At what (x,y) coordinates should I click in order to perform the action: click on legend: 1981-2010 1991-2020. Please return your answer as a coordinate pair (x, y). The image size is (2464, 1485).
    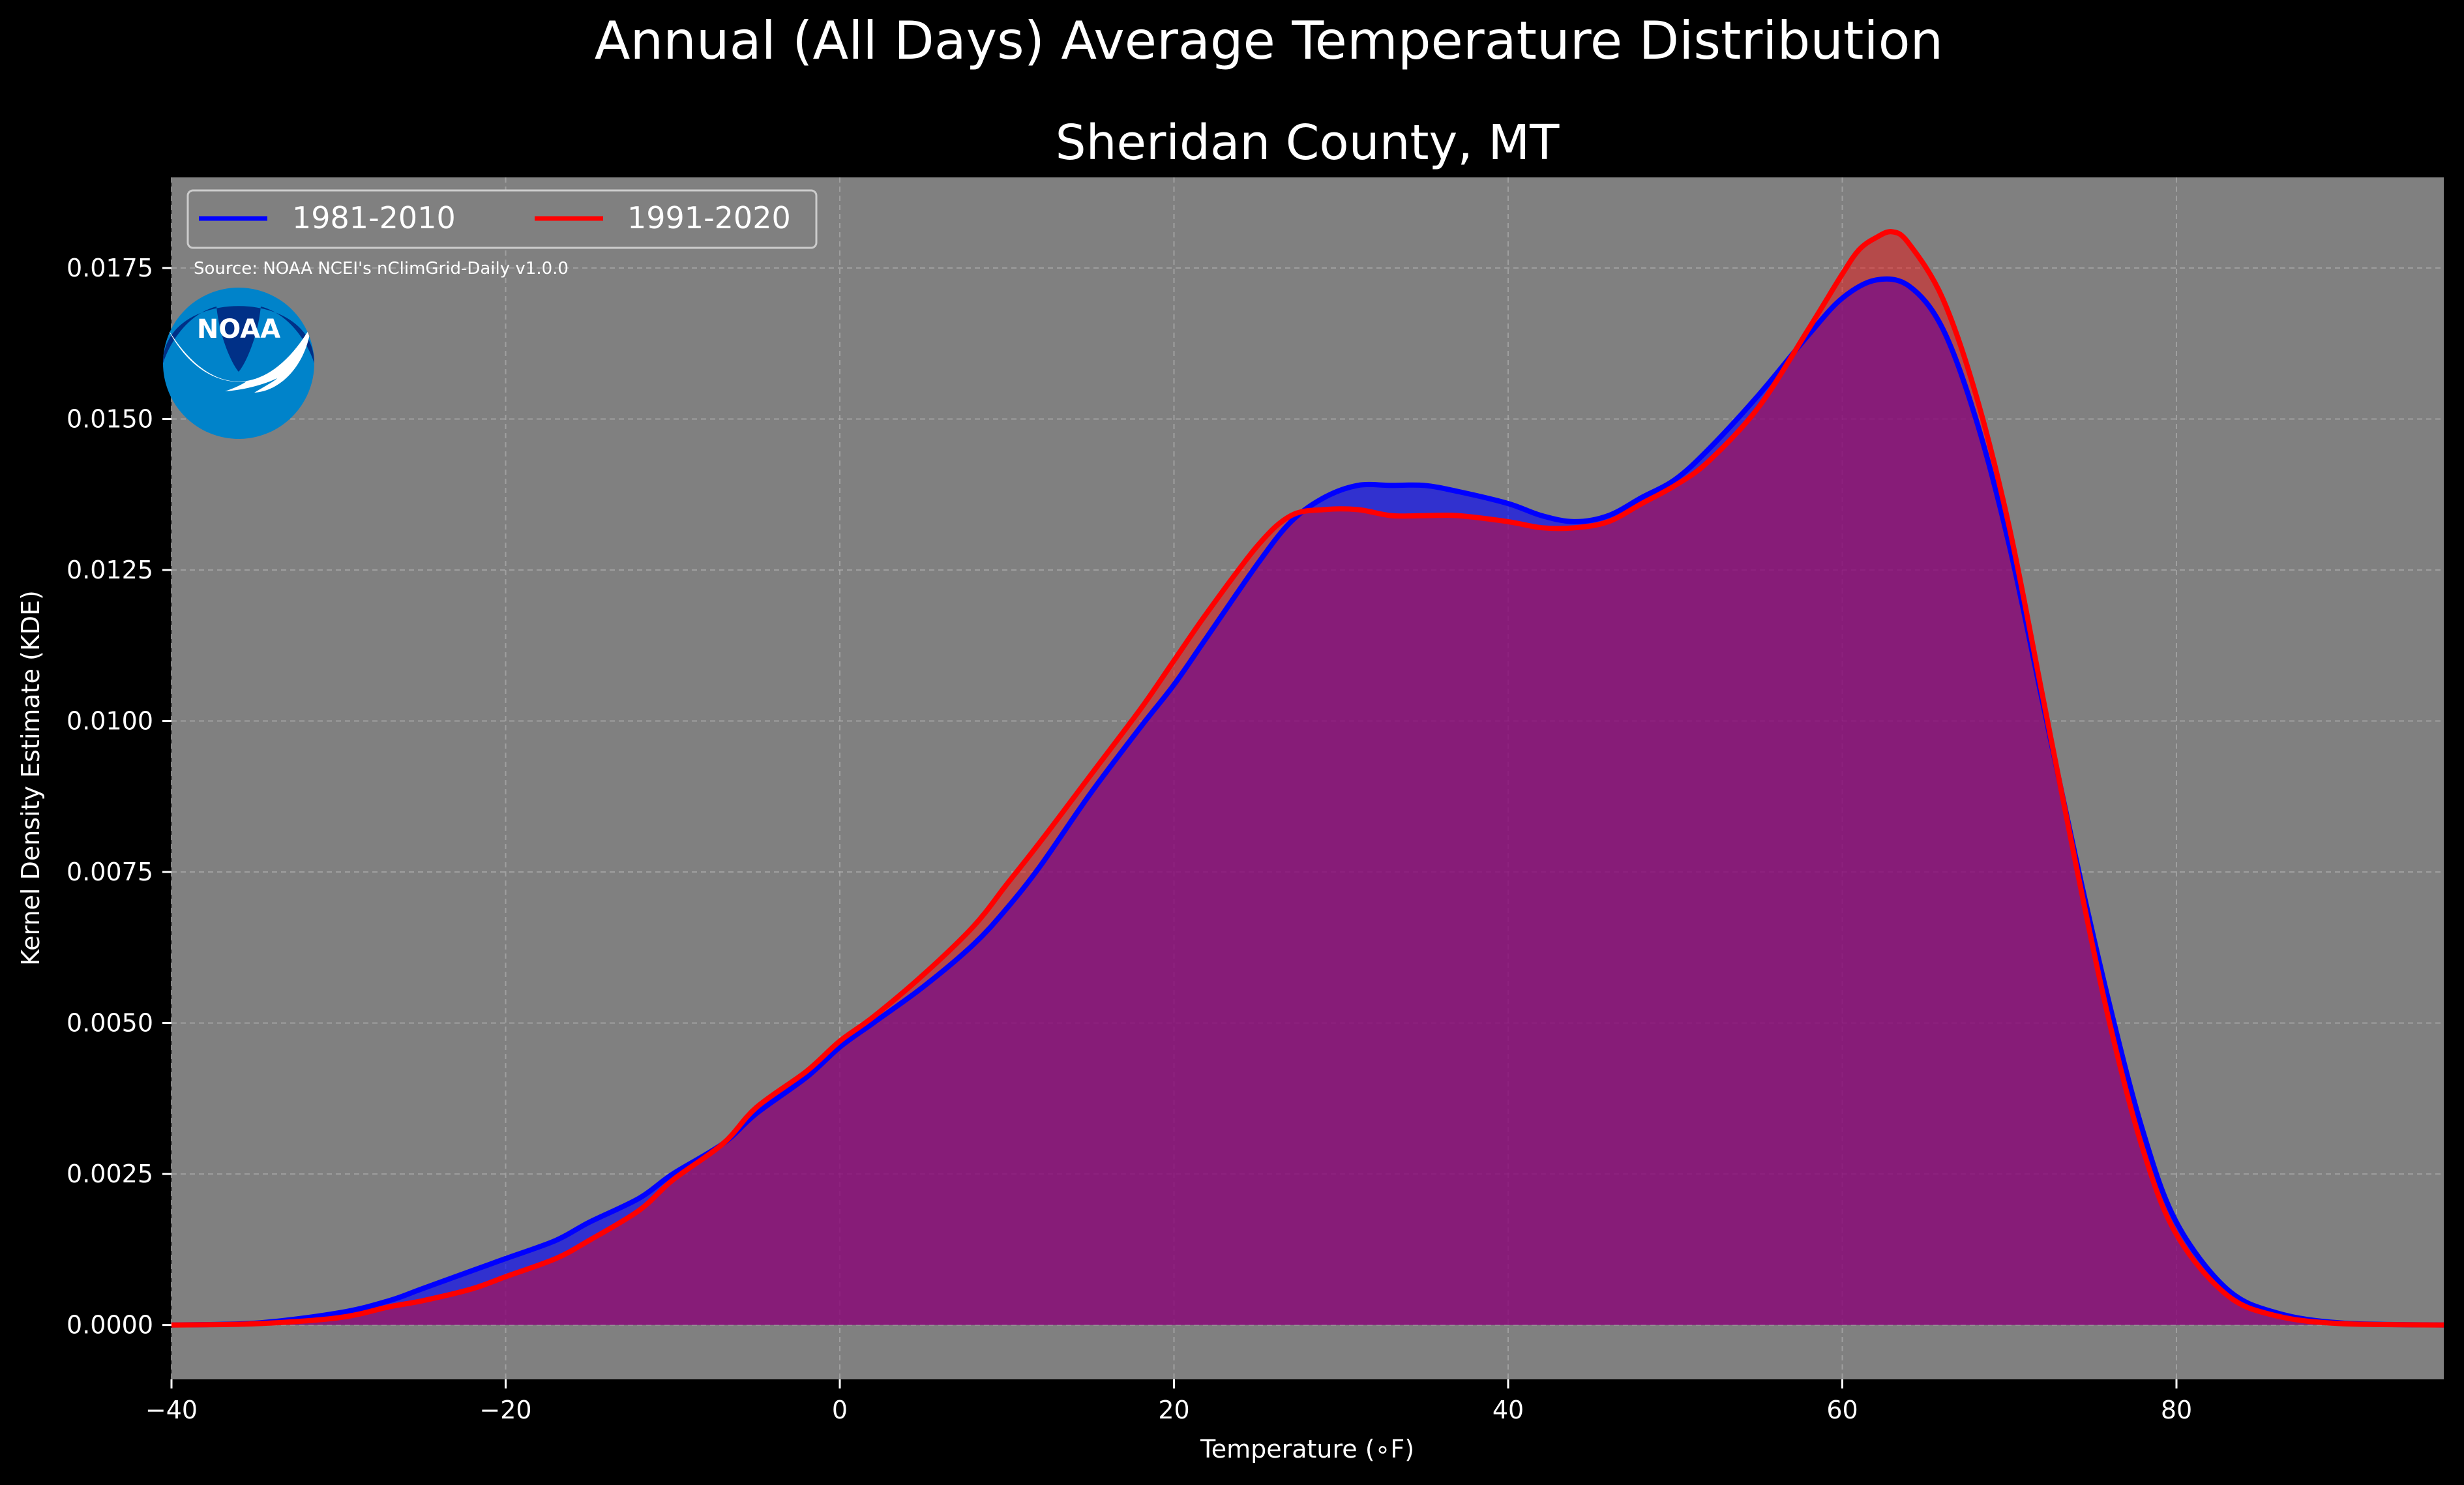
    Looking at the image, I should click on (502, 219).